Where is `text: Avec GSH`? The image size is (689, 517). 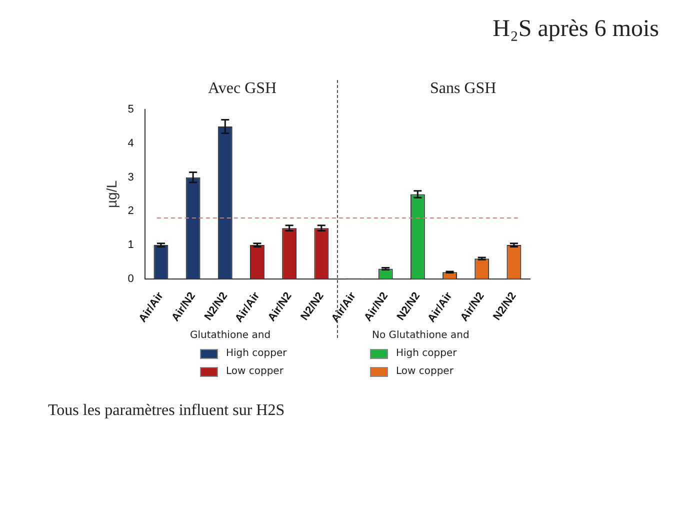 text: Avec GSH is located at coordinates (242, 89).